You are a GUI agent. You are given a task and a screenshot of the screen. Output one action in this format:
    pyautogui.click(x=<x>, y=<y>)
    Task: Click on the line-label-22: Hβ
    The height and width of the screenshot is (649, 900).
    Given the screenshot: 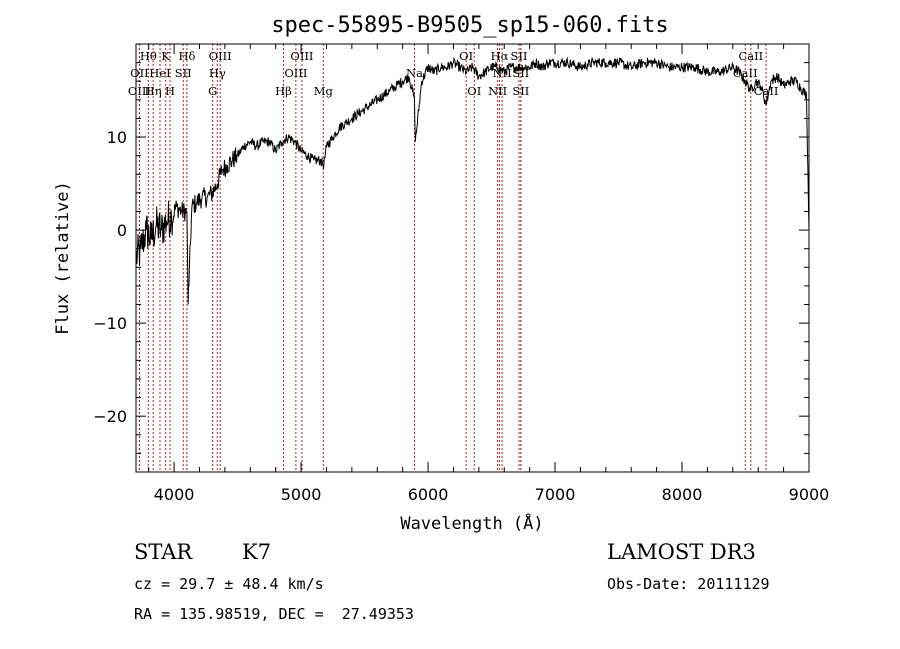 What is the action you would take?
    pyautogui.click(x=283, y=91)
    